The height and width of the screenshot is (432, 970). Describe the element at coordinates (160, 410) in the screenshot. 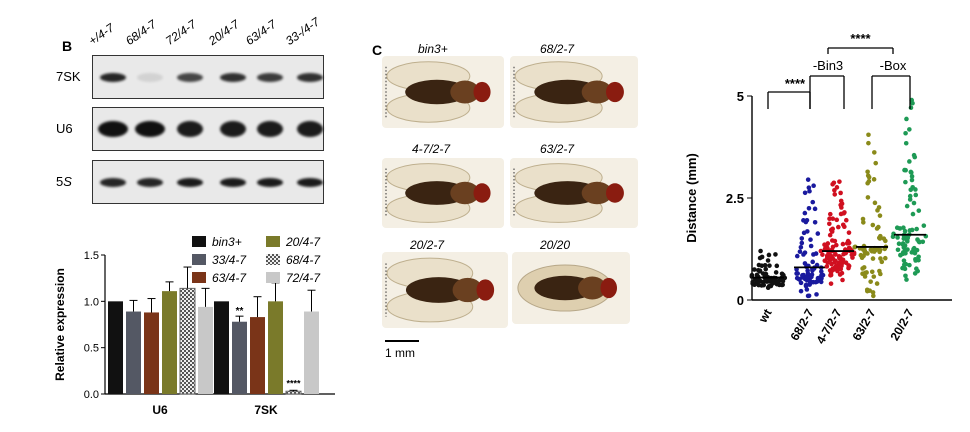

I see `bar-category-label: U6` at that location.